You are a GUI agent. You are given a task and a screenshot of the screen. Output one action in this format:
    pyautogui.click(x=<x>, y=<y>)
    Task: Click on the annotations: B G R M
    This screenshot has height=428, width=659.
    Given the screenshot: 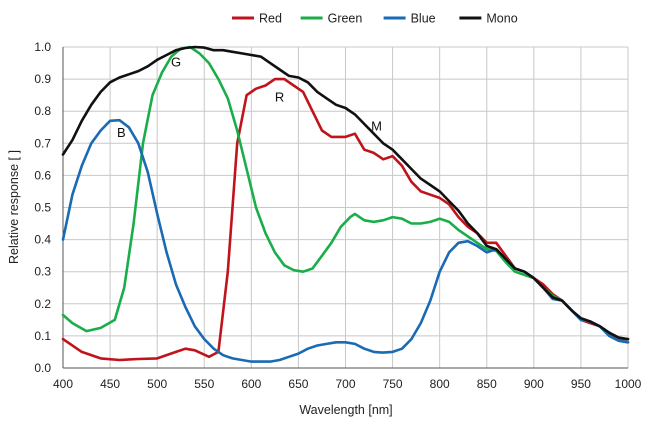 What is the action you would take?
    pyautogui.click(x=249, y=97)
    